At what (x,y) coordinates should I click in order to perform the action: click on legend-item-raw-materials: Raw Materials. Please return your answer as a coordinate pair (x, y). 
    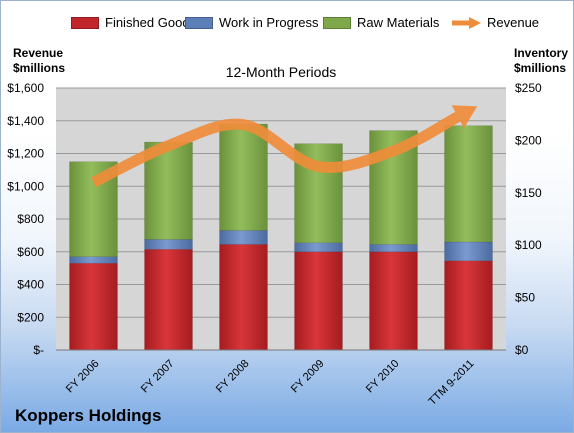
    Looking at the image, I should click on (381, 22).